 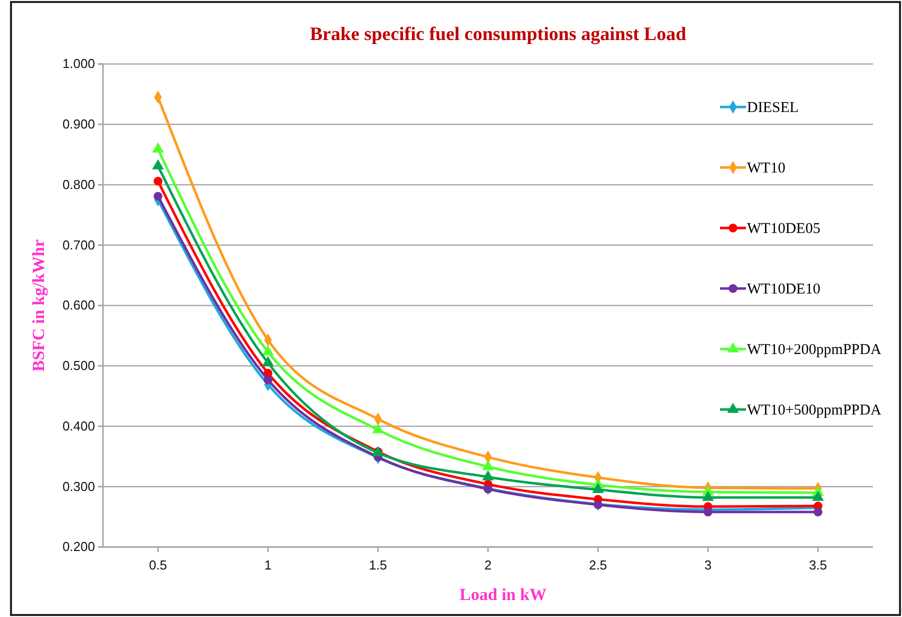 I want to click on x-tick-label: 1, so click(x=268, y=564).